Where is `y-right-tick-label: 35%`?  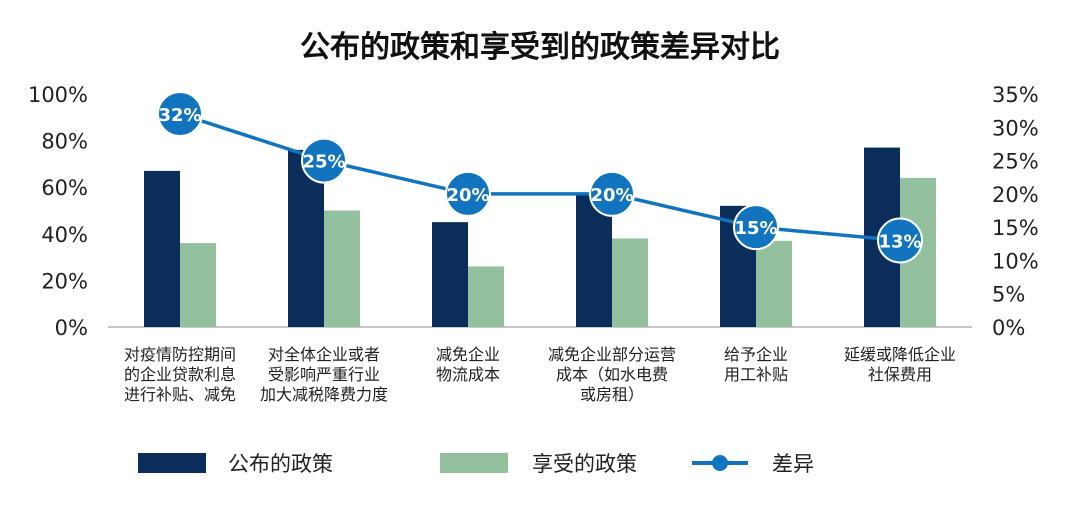
y-right-tick-label: 35% is located at coordinates (1015, 95).